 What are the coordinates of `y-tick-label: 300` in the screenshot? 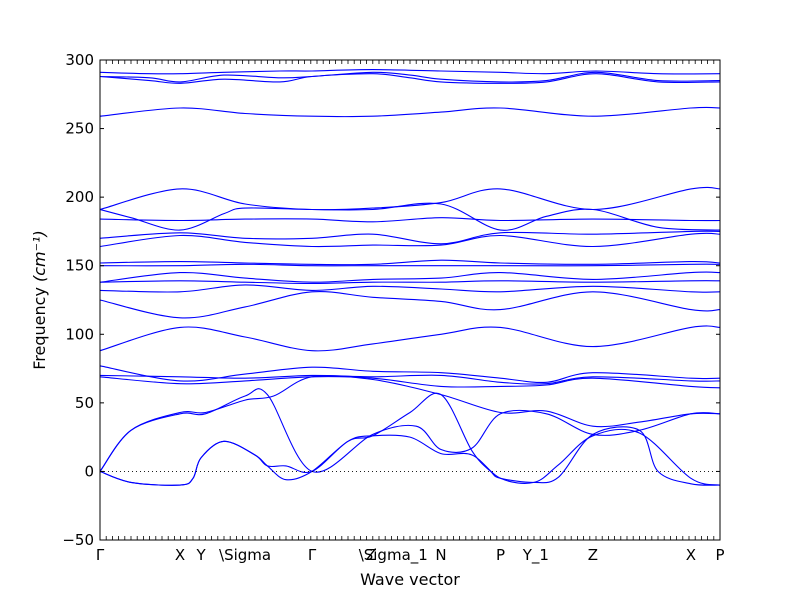 It's located at (79, 60).